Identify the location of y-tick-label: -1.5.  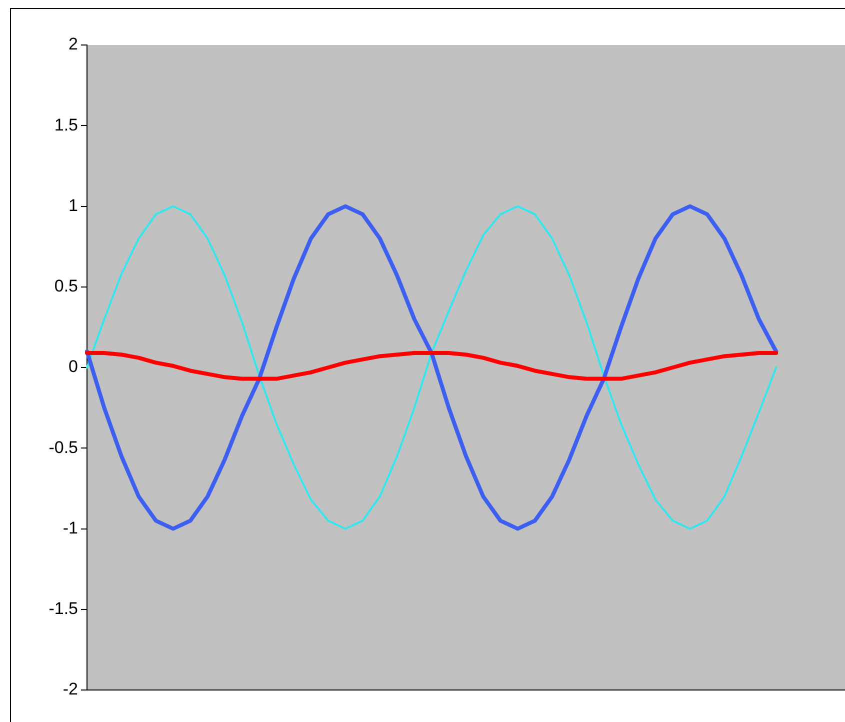
(63, 608).